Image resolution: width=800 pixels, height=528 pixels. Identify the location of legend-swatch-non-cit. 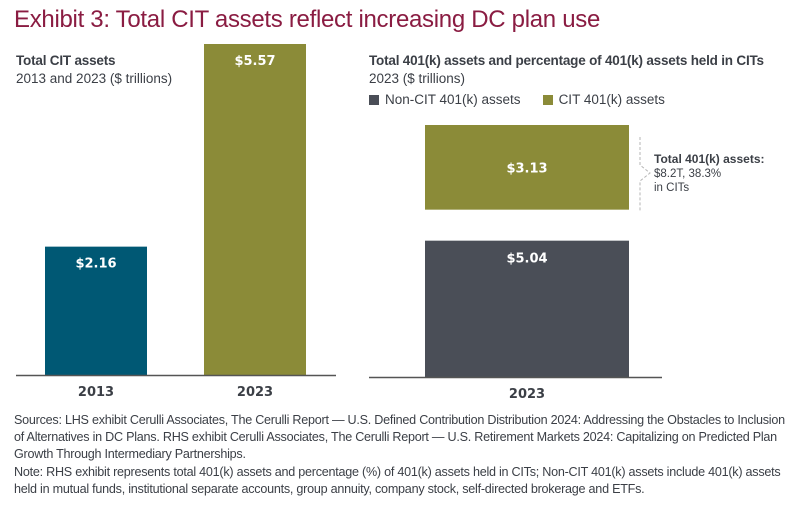
(374, 99).